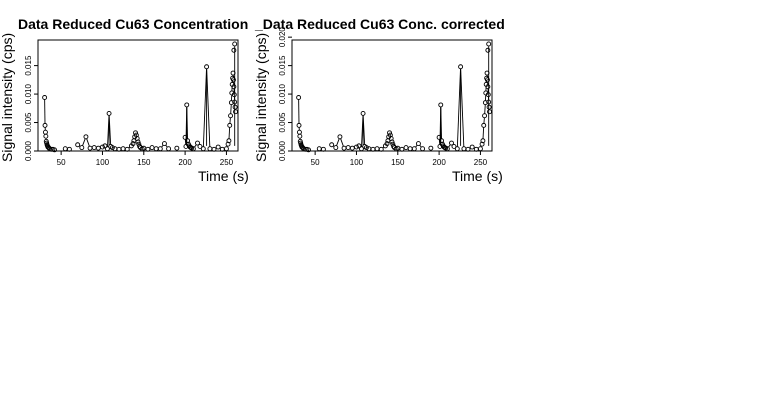 The width and height of the screenshot is (760, 400). Describe the element at coordinates (379, 24) in the screenshot. I see `chart-title: _Data Reduced Cu63 Conc. corrected` at that location.